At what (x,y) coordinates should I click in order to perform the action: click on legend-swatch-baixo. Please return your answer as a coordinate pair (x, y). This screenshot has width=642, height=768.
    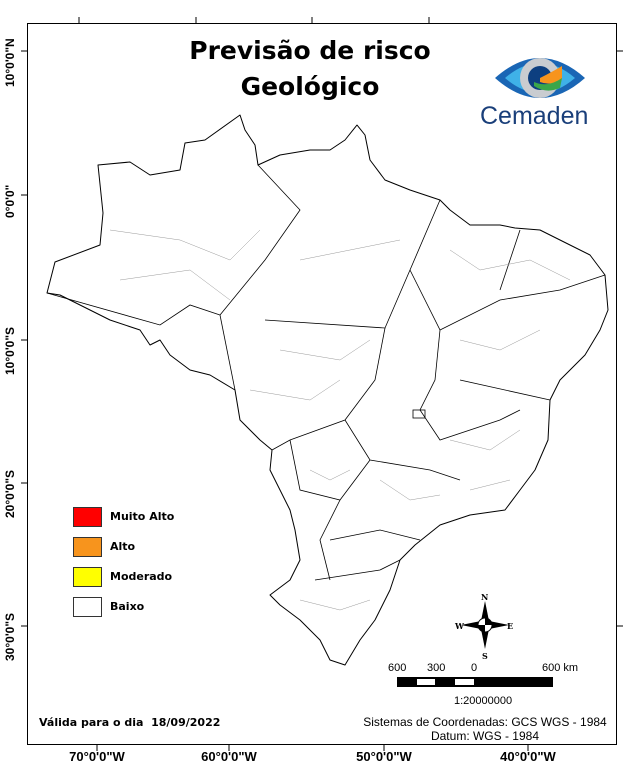
    Looking at the image, I should click on (87, 607).